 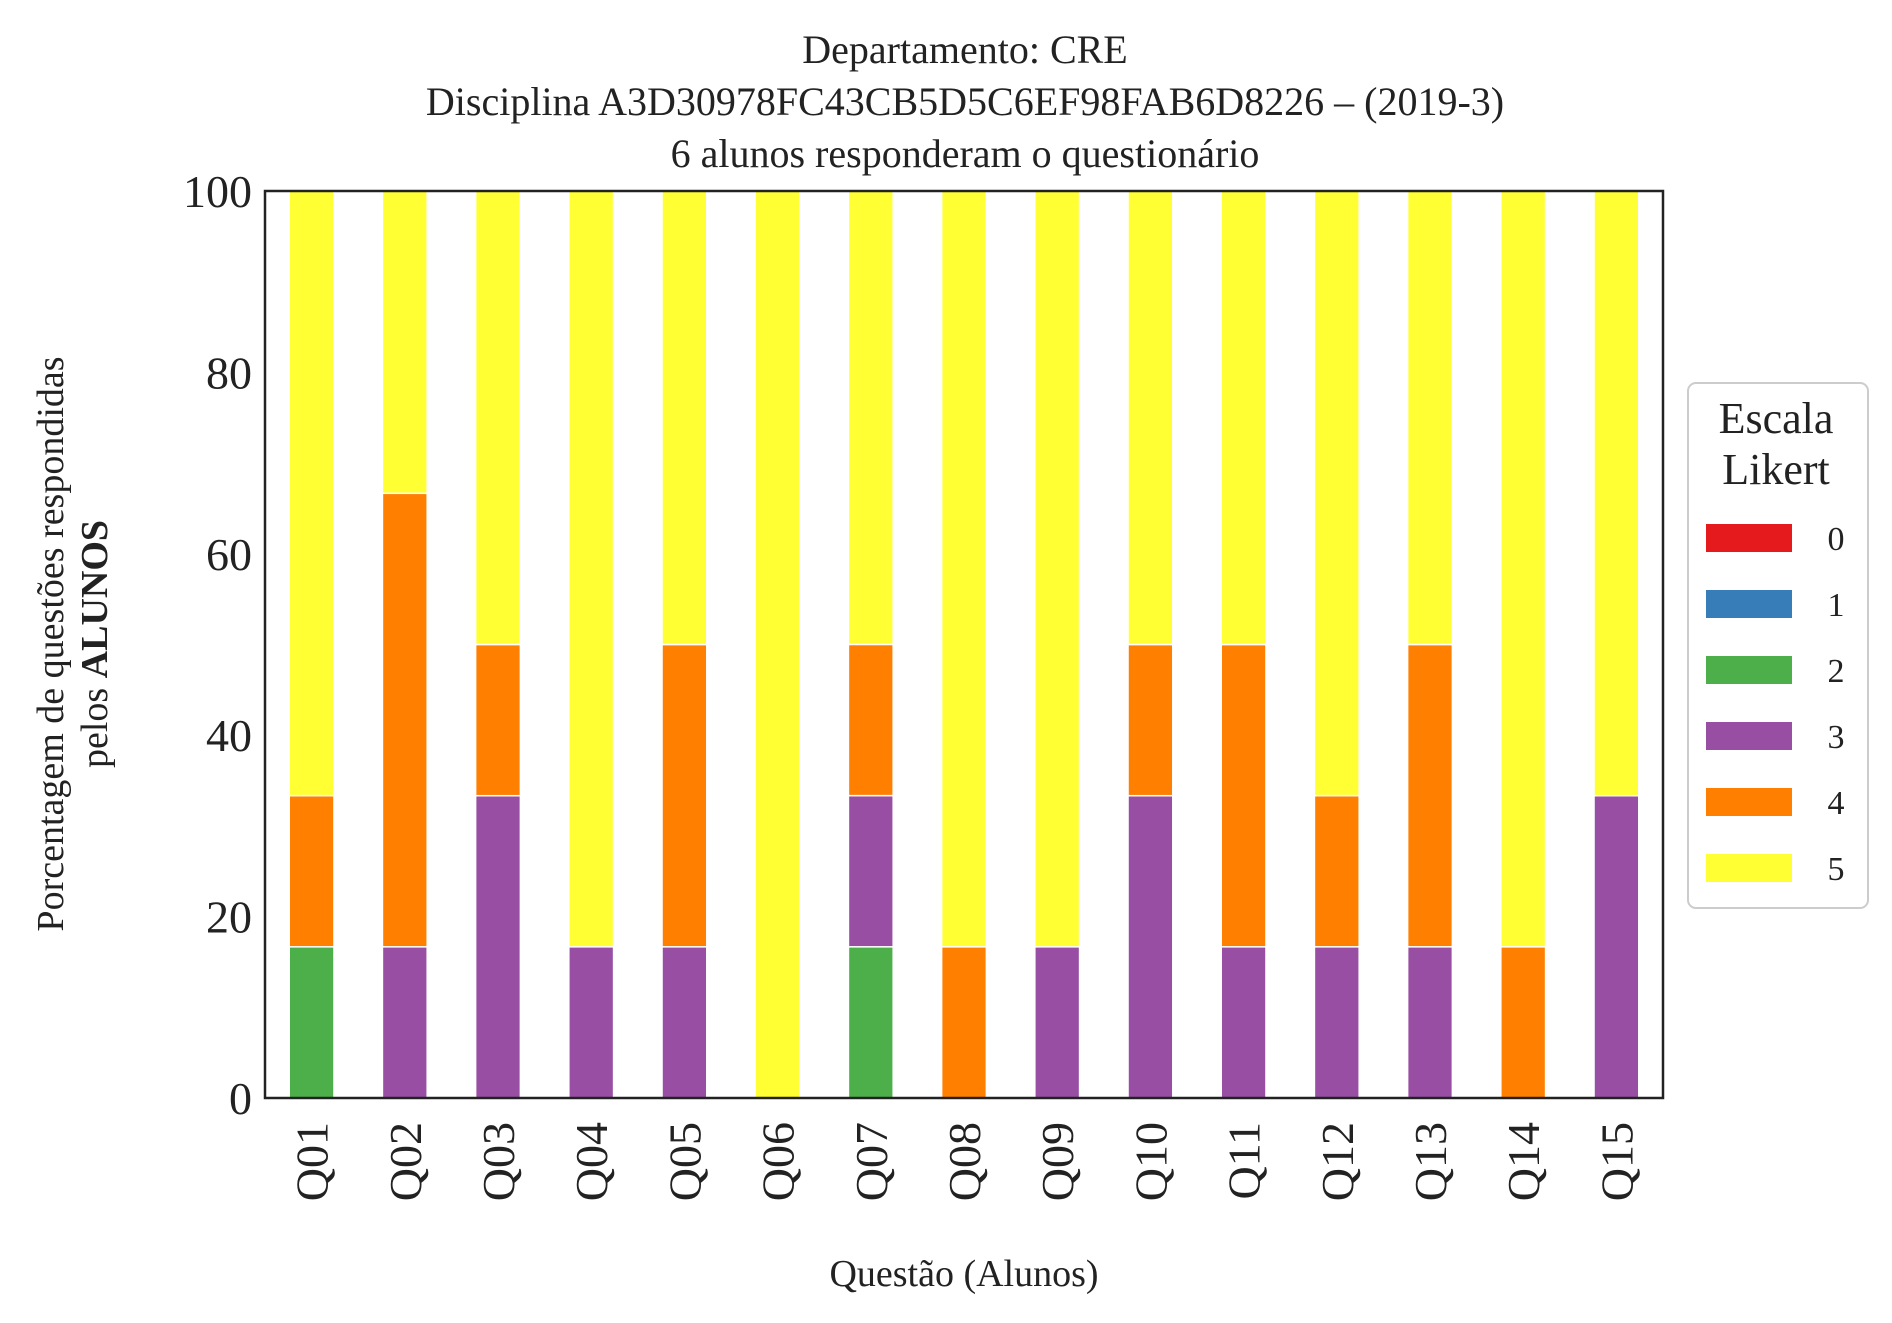 What do you see at coordinates (1836, 869) in the screenshot?
I see `legend-label-5: 5` at bounding box center [1836, 869].